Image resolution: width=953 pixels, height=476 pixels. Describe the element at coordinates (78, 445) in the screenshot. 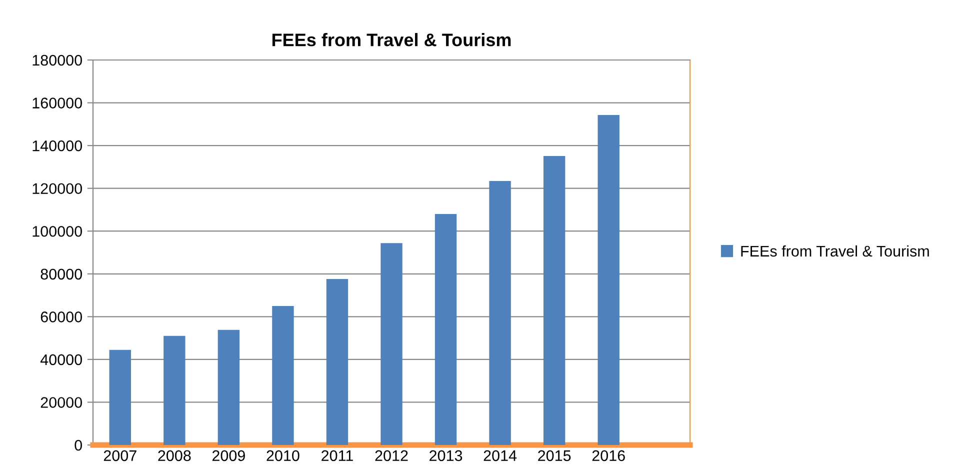

I see `y-tick-label: 0` at that location.